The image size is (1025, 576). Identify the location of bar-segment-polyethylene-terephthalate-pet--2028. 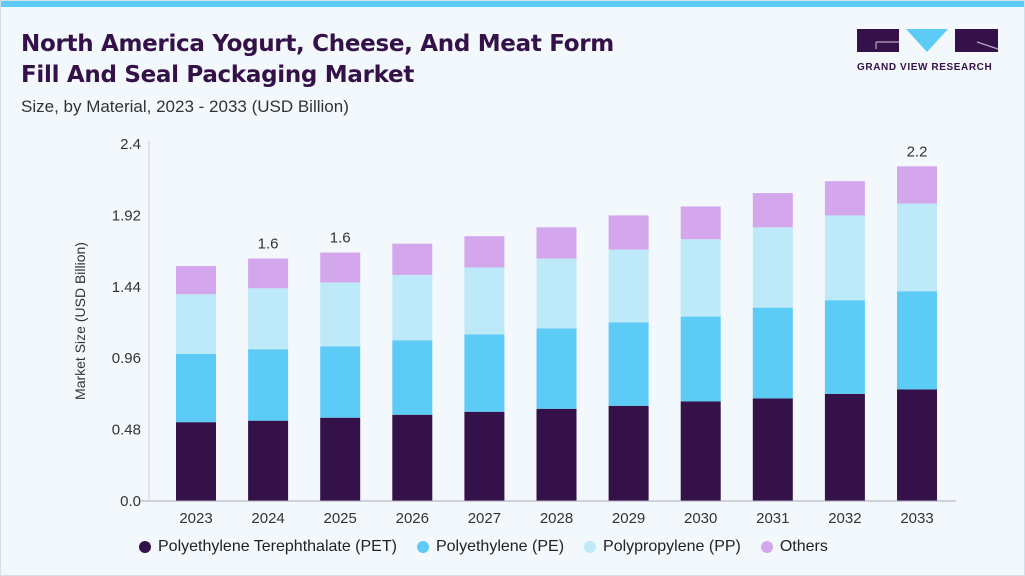
(556, 454).